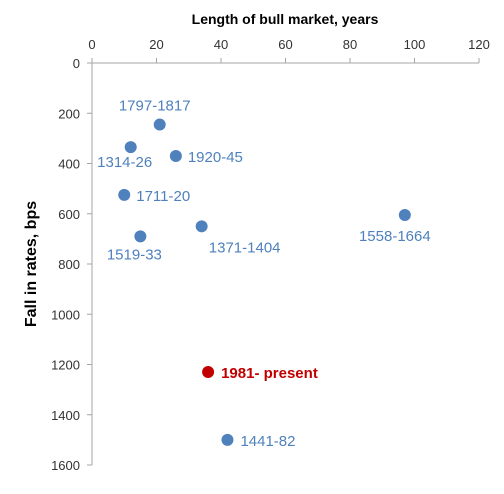 This screenshot has height=494, width=504. What do you see at coordinates (156, 44) in the screenshot?
I see `x-tick-label: 20` at bounding box center [156, 44].